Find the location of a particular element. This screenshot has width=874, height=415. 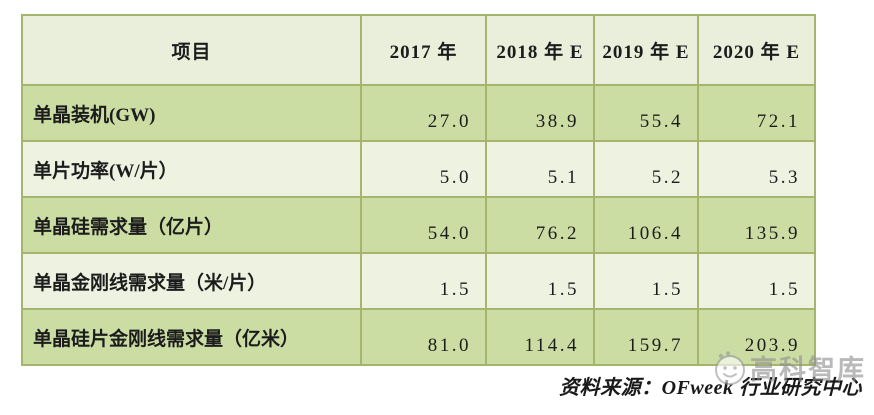

table-cell: 5.1 is located at coordinates (540, 169).